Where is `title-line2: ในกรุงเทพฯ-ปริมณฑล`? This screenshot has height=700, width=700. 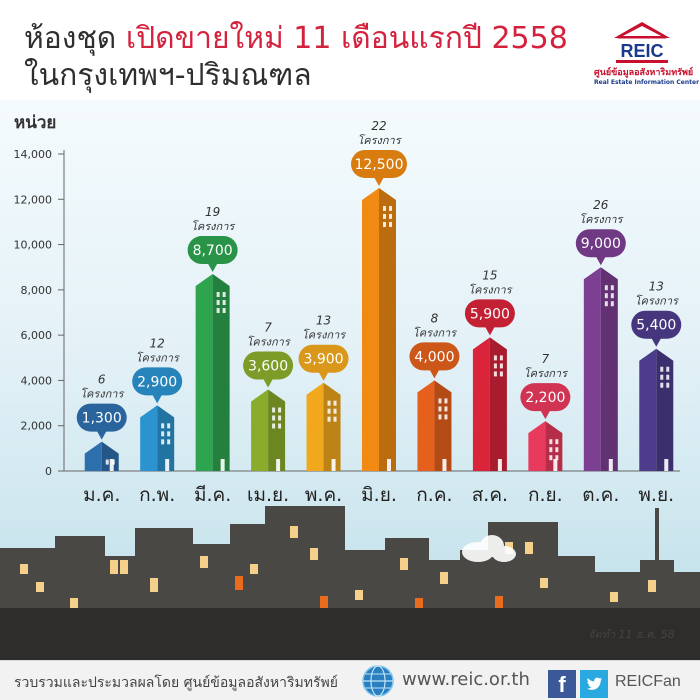
title-line2: ในกรุงเทพฯ-ปริมณฑล is located at coordinates (168, 75).